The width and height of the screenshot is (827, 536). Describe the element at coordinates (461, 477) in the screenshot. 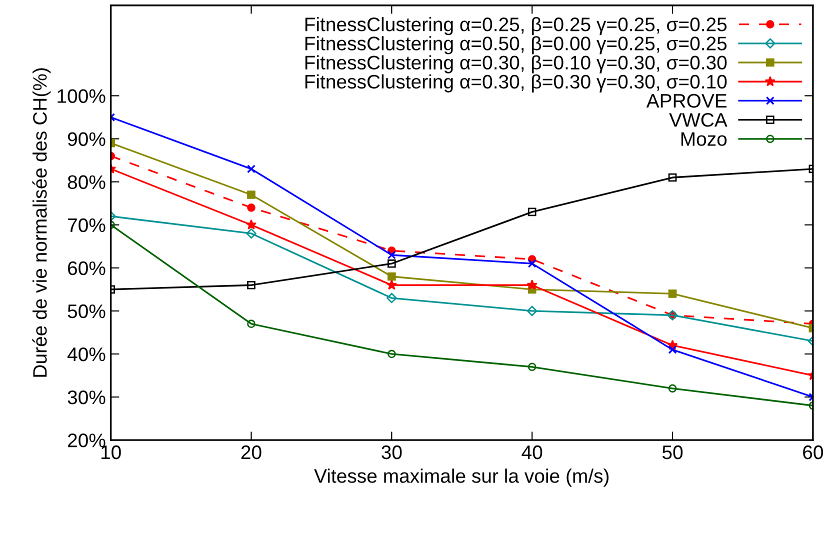

I see `x-axis-title: Vitesse maximale sur la voie (m/s)` at that location.